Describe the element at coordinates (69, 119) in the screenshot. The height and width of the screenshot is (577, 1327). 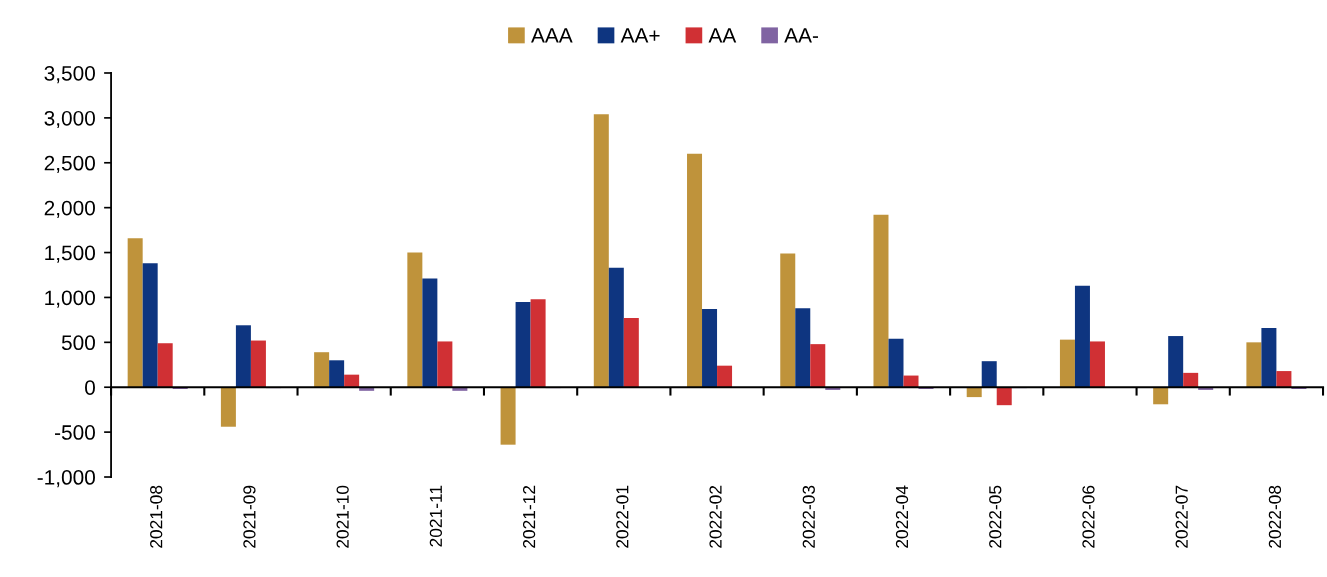
I see `y-tick-label: 3,000` at that location.